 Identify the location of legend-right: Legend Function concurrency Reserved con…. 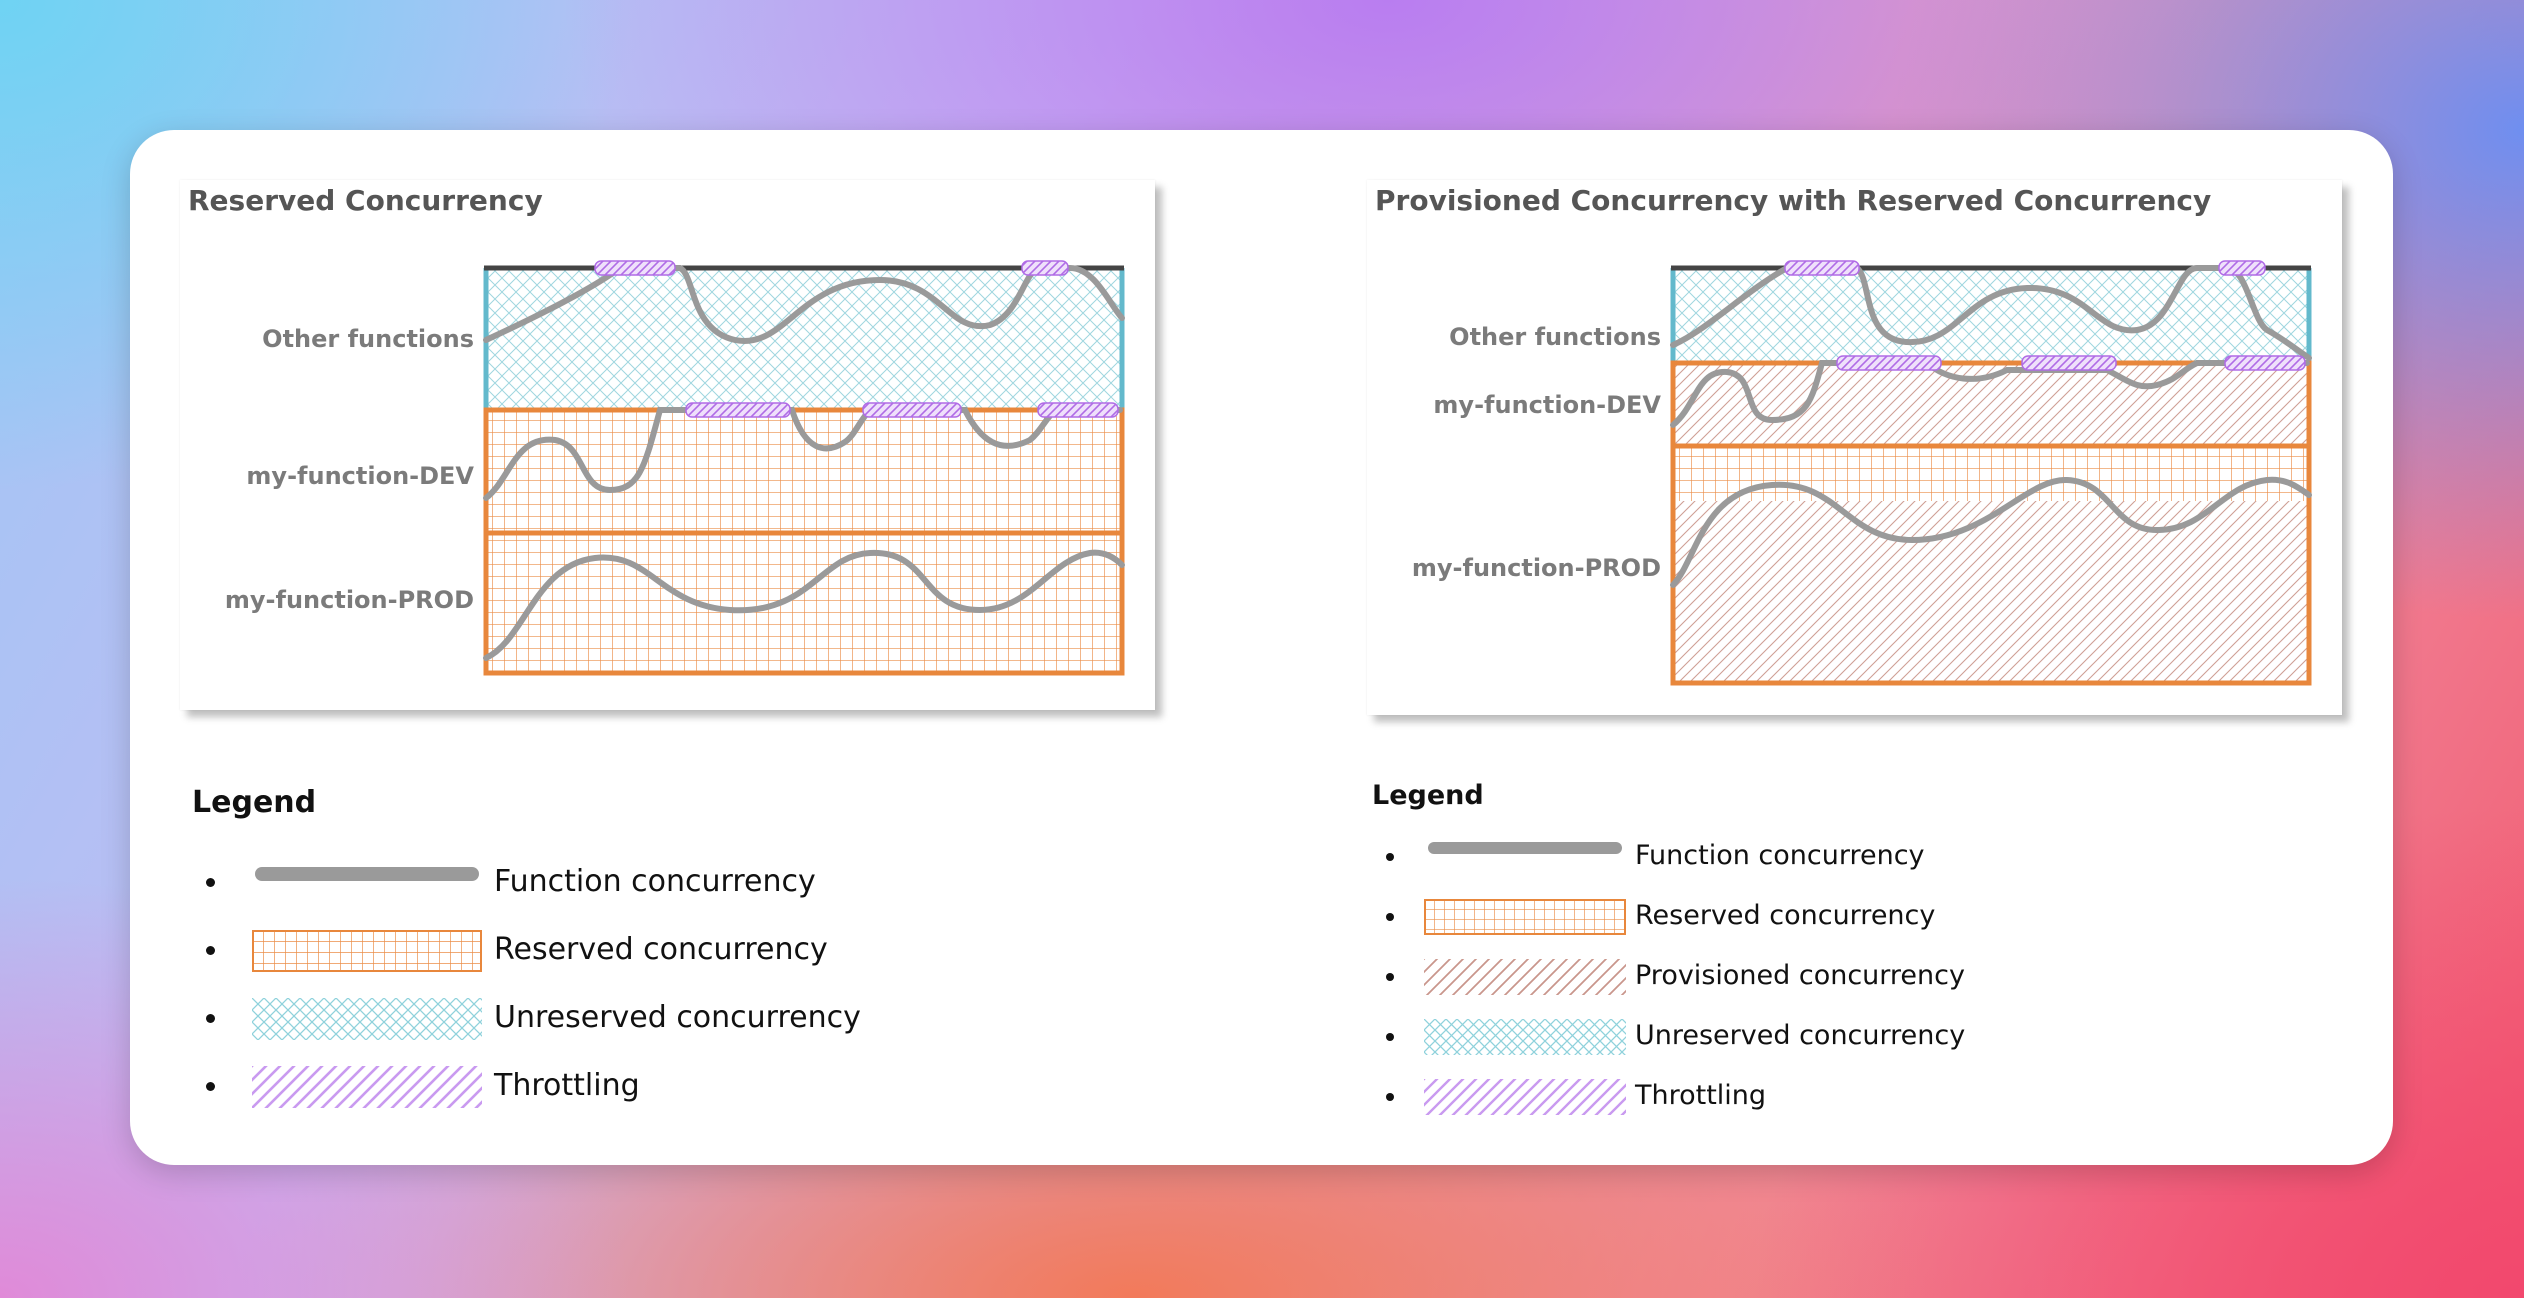
(1772, 960).